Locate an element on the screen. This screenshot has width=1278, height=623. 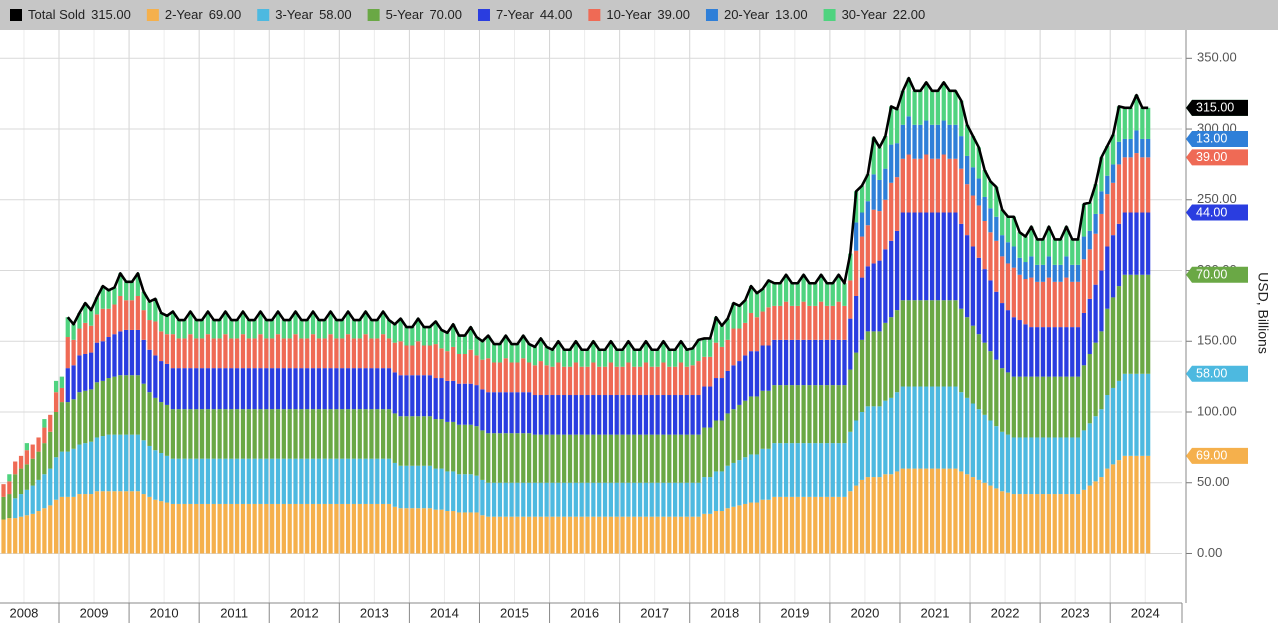
legend-name: 2-Year is located at coordinates (184, 14).